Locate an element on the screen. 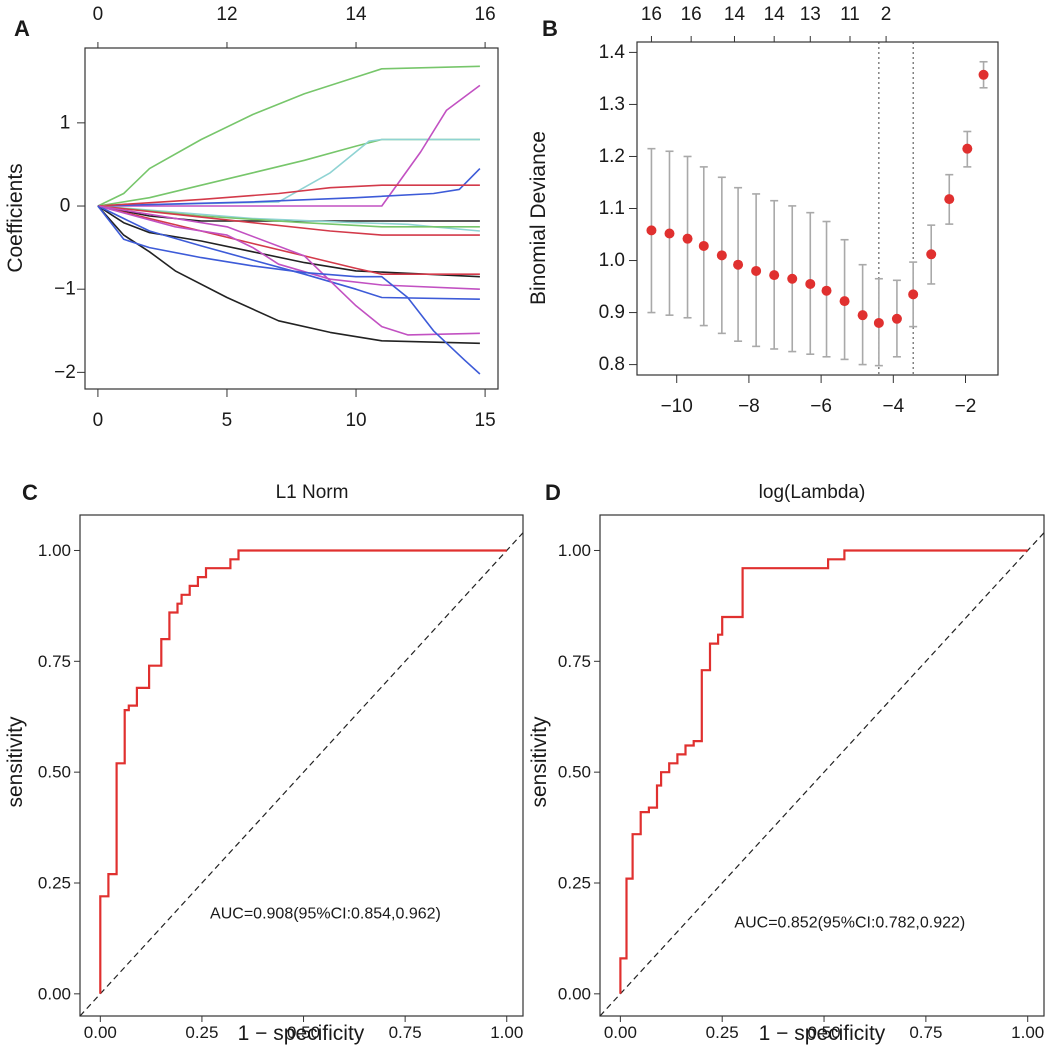  panel-a-frame is located at coordinates (291, 218).